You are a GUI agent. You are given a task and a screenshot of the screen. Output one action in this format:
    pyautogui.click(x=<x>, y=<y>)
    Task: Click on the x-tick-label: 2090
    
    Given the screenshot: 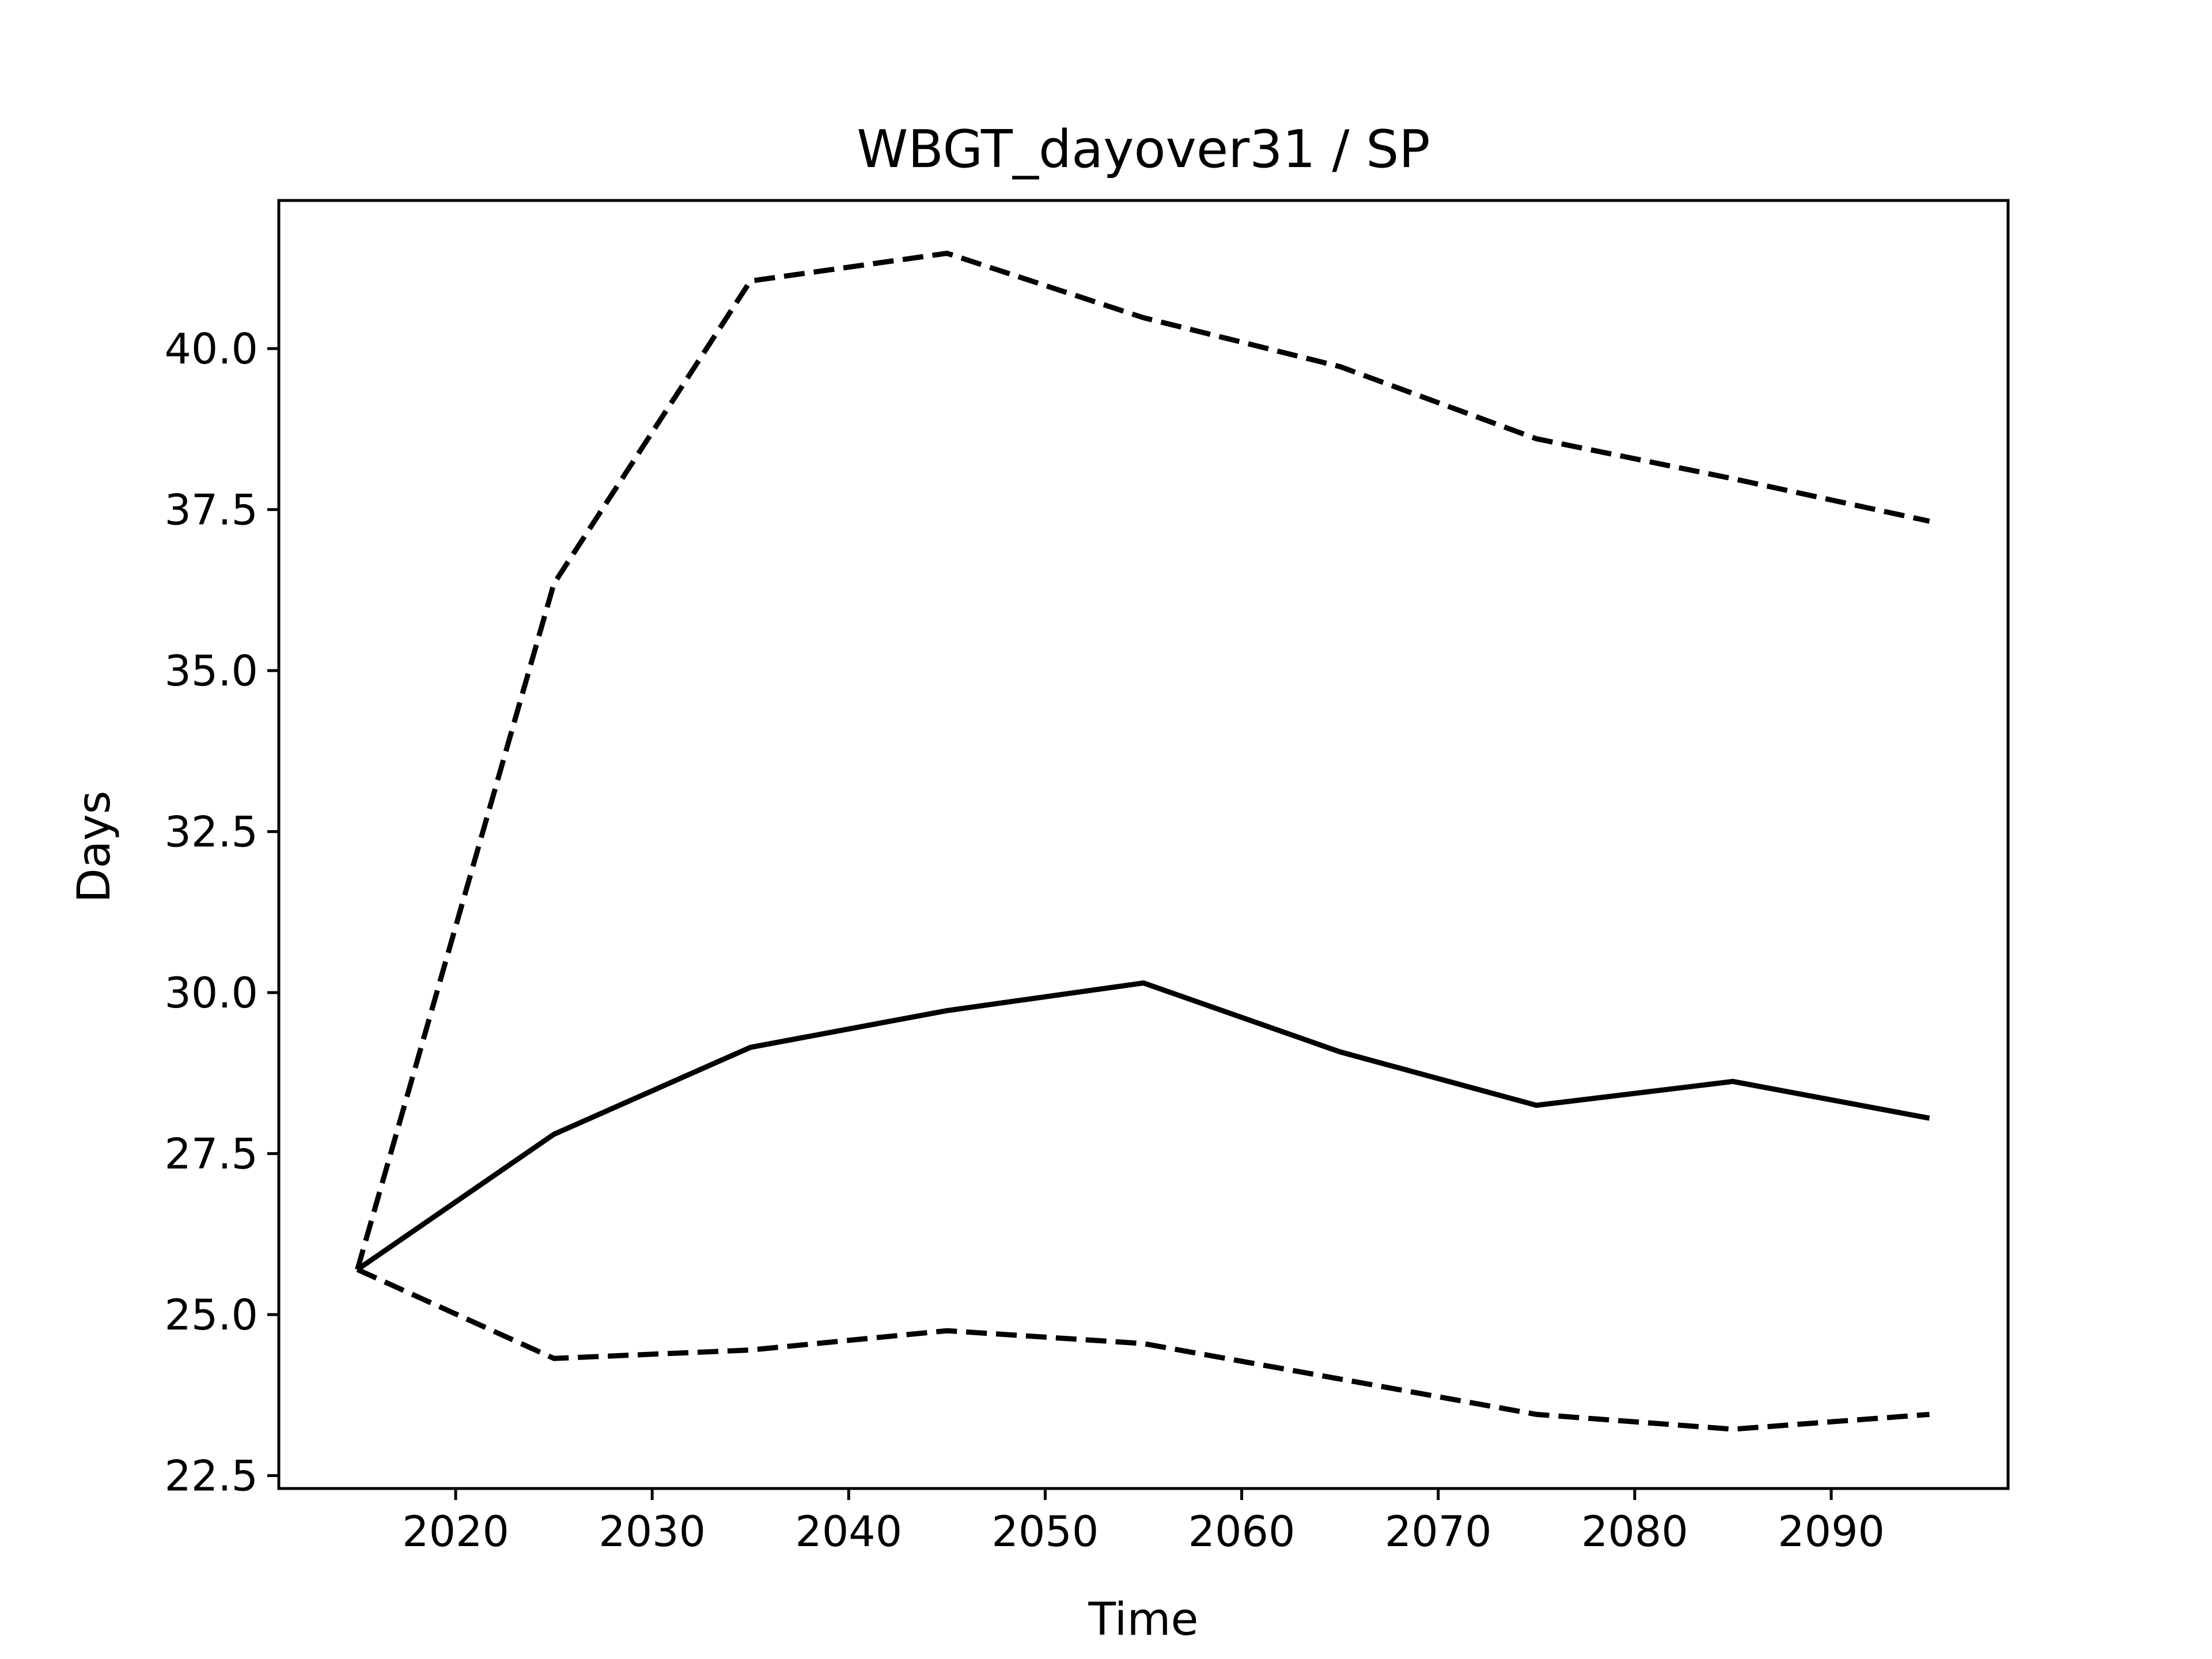 What is the action you would take?
    pyautogui.click(x=1831, y=1532)
    